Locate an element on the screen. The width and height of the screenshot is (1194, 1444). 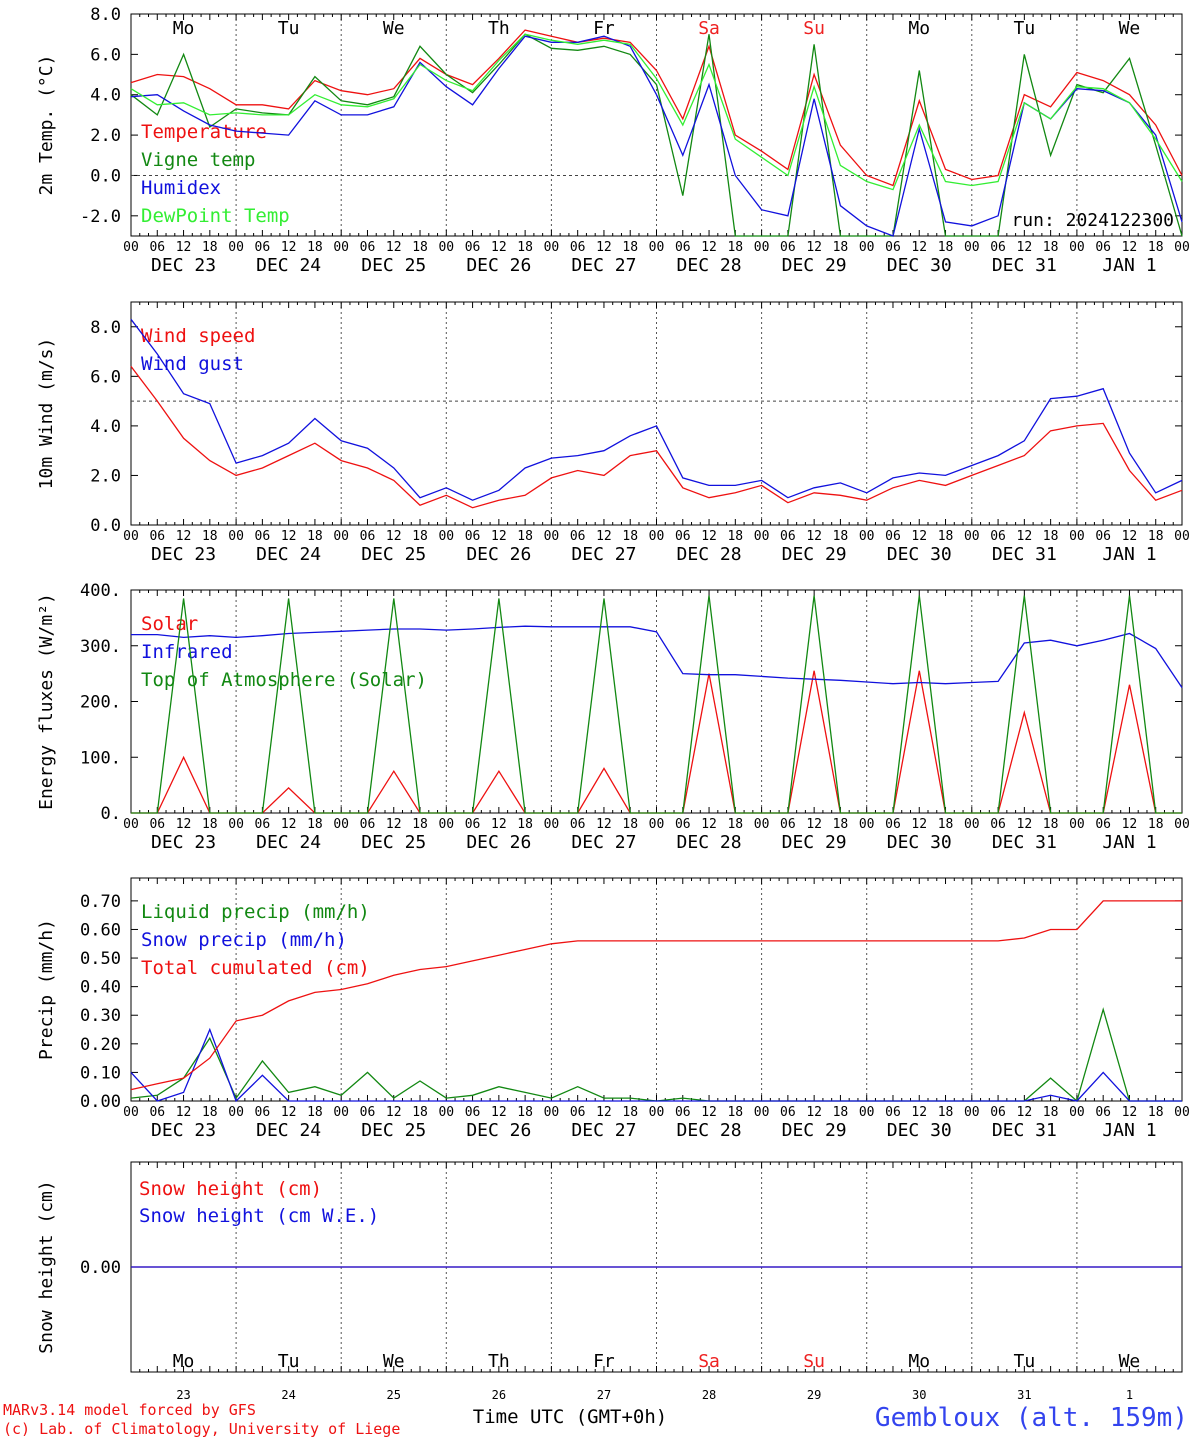
day-number: 26 is located at coordinates (499, 1395).